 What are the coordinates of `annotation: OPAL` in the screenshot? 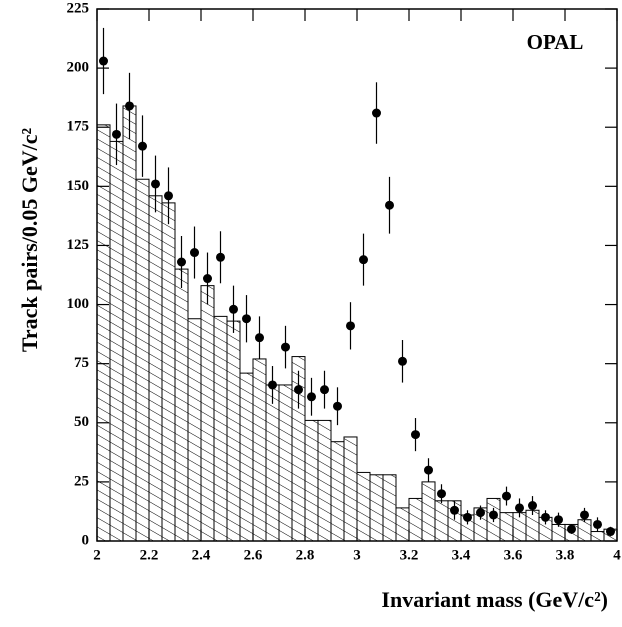 It's located at (555, 42).